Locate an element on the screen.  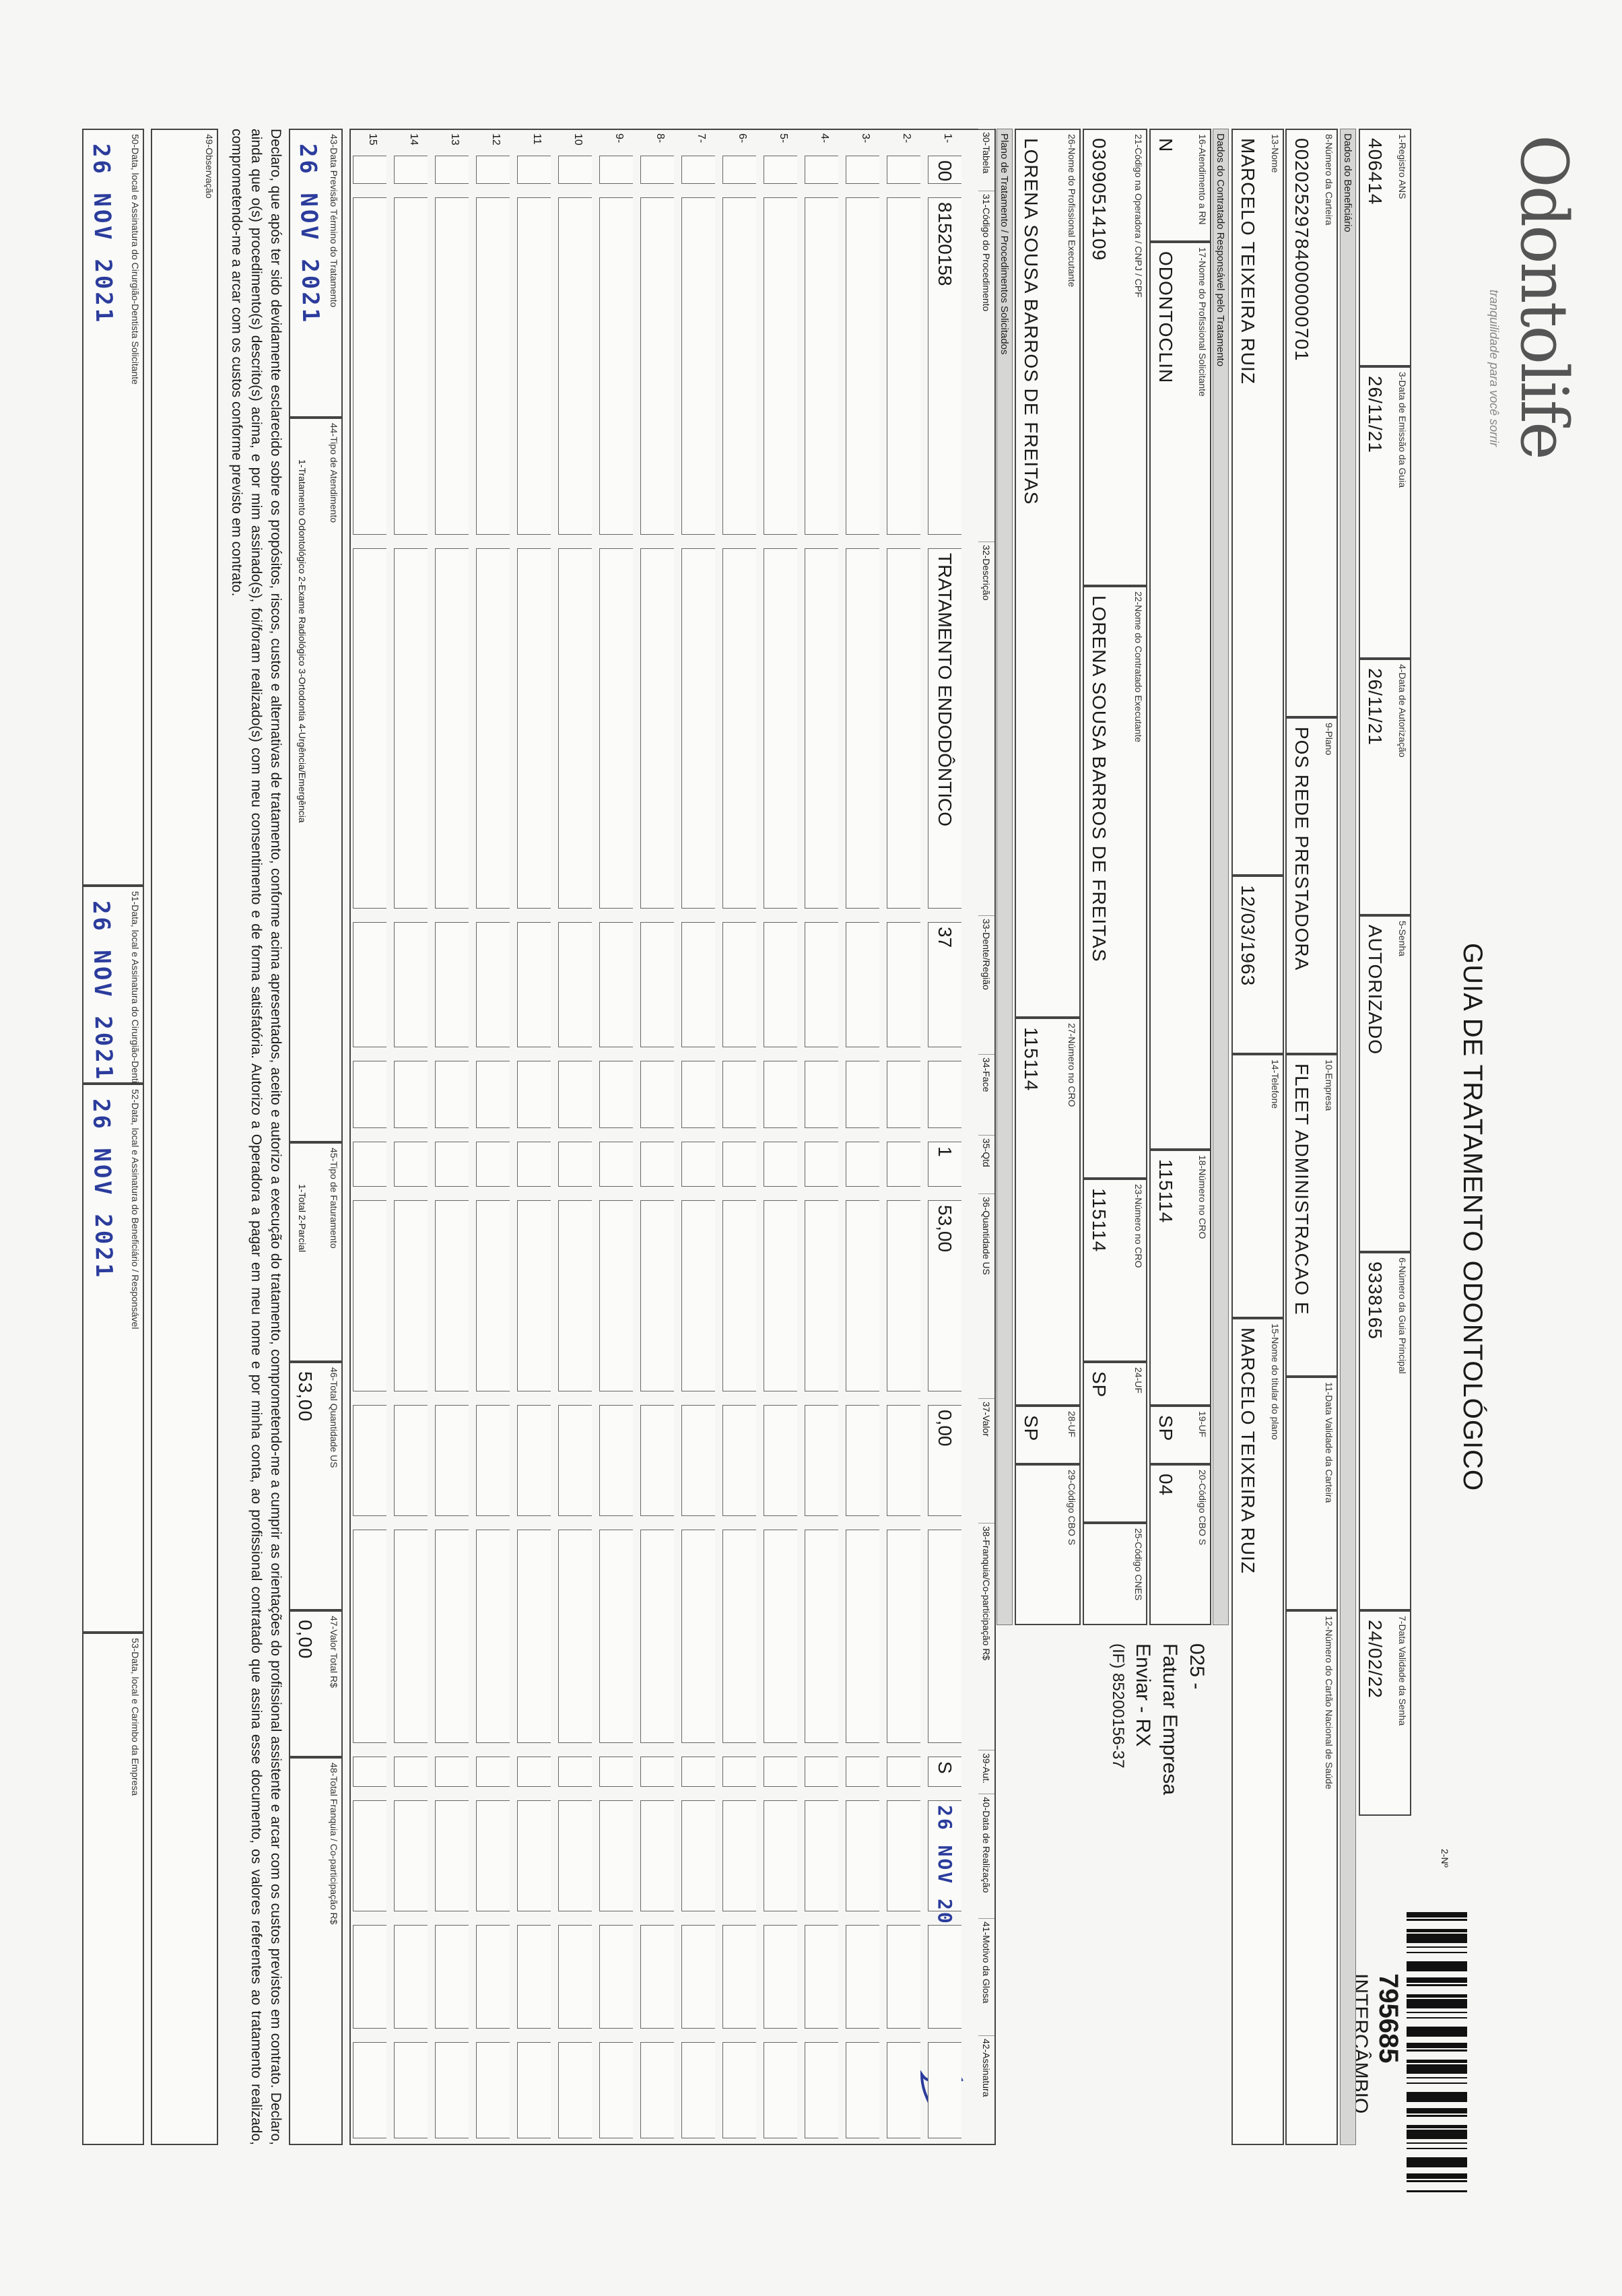
column-header: 39-Aut. is located at coordinates (986, 1772).